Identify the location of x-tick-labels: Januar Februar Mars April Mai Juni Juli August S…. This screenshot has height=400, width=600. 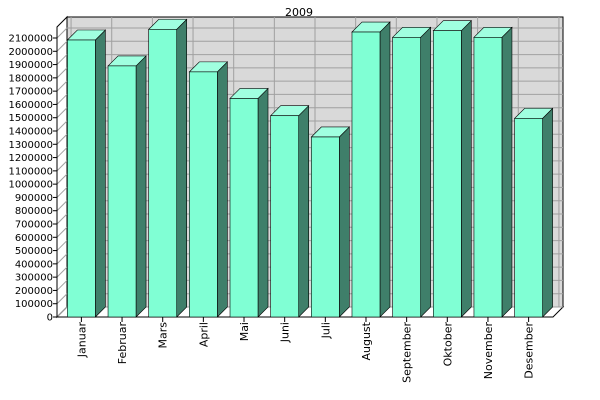
(305, 351).